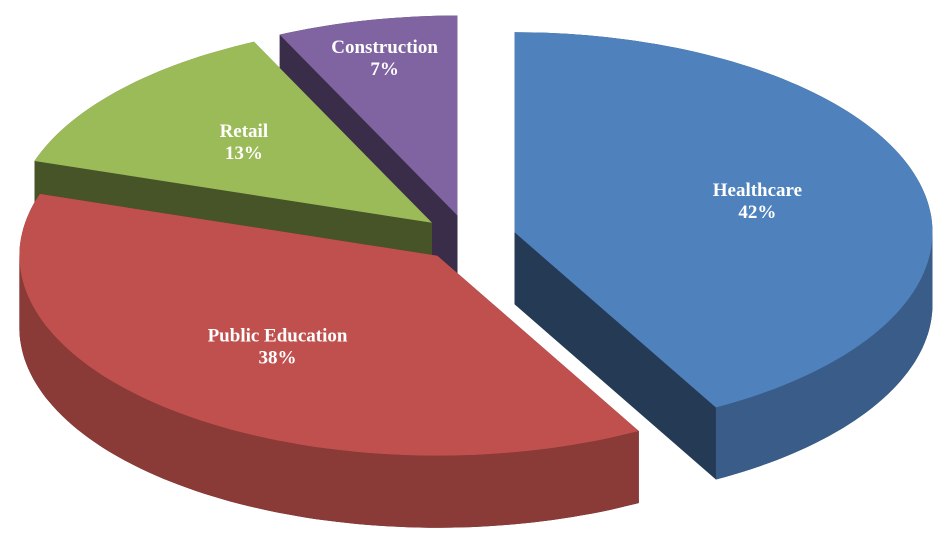  I want to click on data-label: Healthcare 42%, so click(757, 201).